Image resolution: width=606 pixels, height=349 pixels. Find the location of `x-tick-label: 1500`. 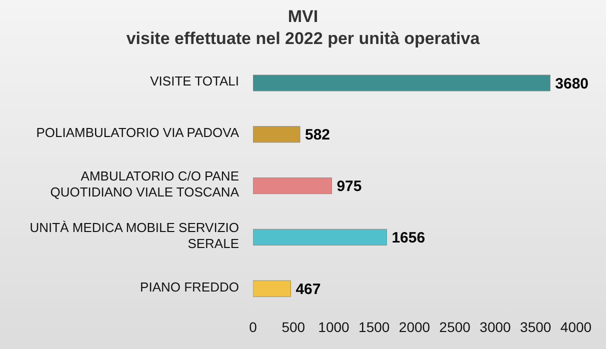

x-tick-label: 1500 is located at coordinates (374, 326).